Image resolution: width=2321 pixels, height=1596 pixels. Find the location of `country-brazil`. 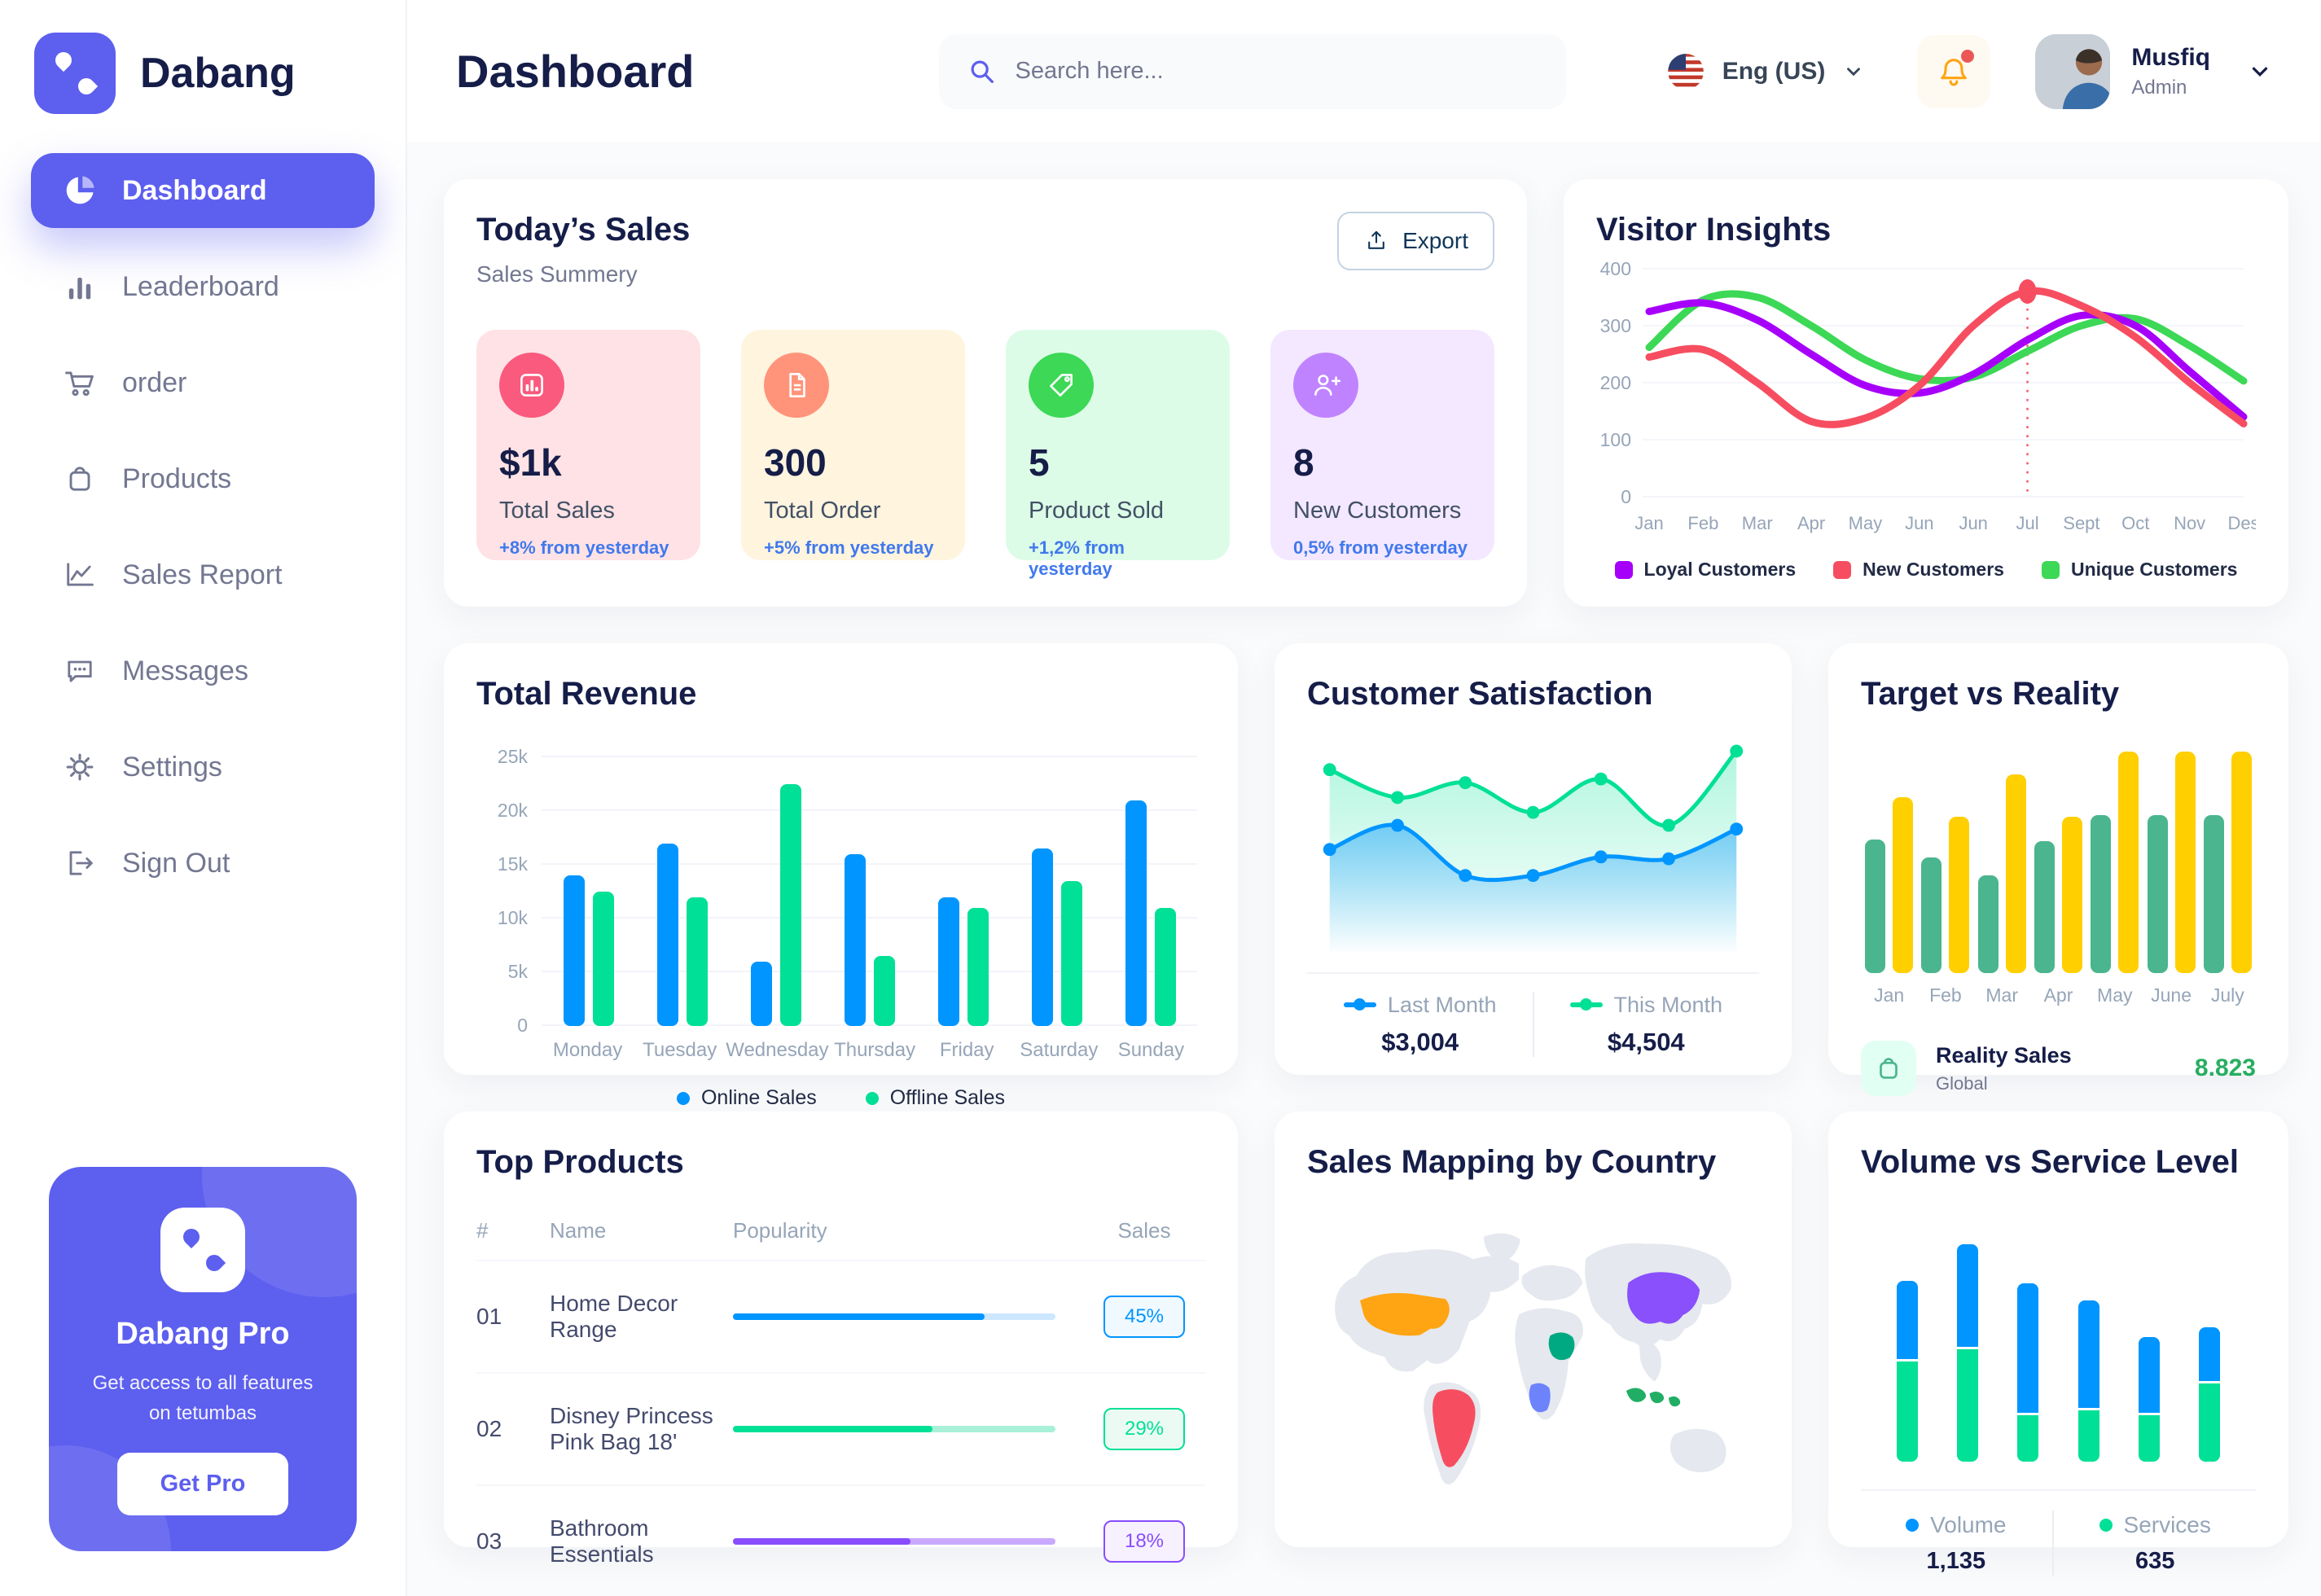

country-brazil is located at coordinates (1454, 1428).